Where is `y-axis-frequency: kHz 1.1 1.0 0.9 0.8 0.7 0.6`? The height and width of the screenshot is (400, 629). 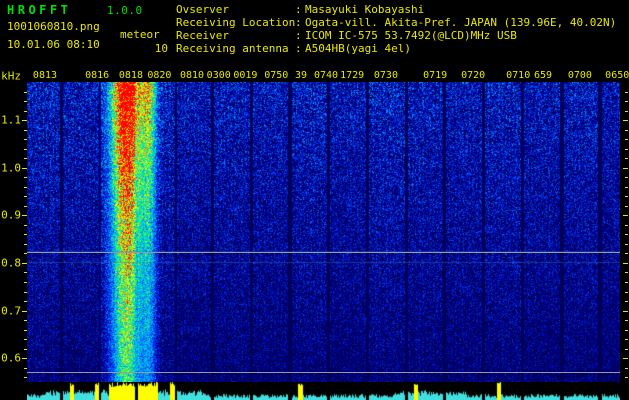 y-axis-frequency: kHz 1.1 1.0 0.9 0.8 0.7 0.6 is located at coordinates (13, 235).